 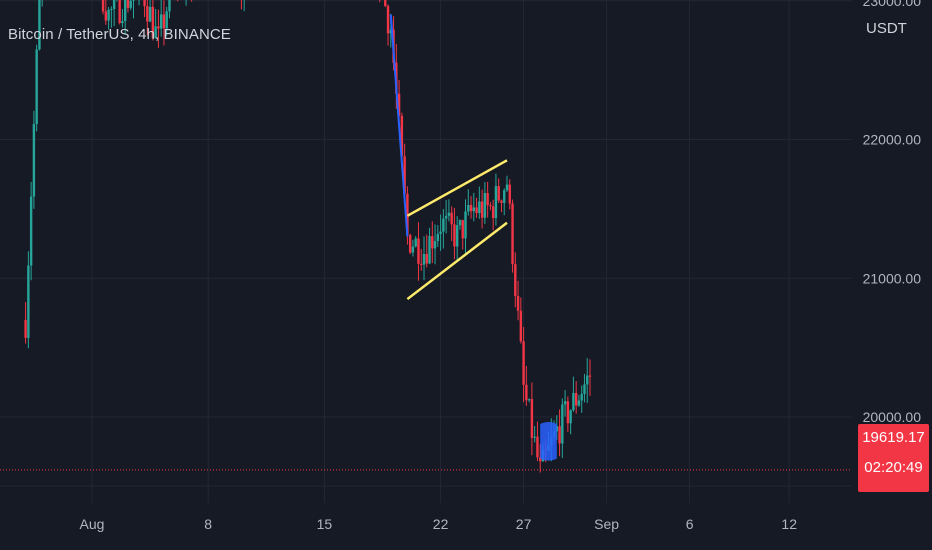 I want to click on x-tick-label: 15, so click(x=325, y=524).